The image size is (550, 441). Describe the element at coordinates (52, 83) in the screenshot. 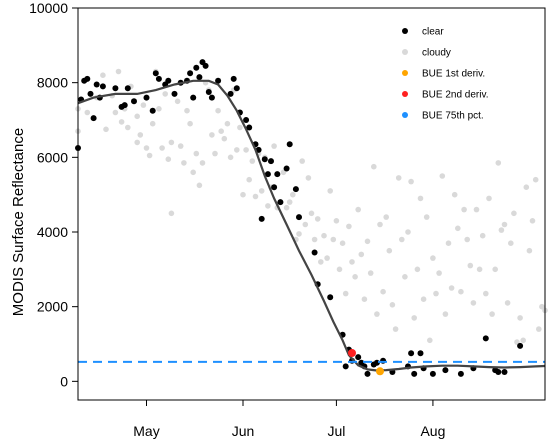

I see `y-tick-label: 8000` at that location.